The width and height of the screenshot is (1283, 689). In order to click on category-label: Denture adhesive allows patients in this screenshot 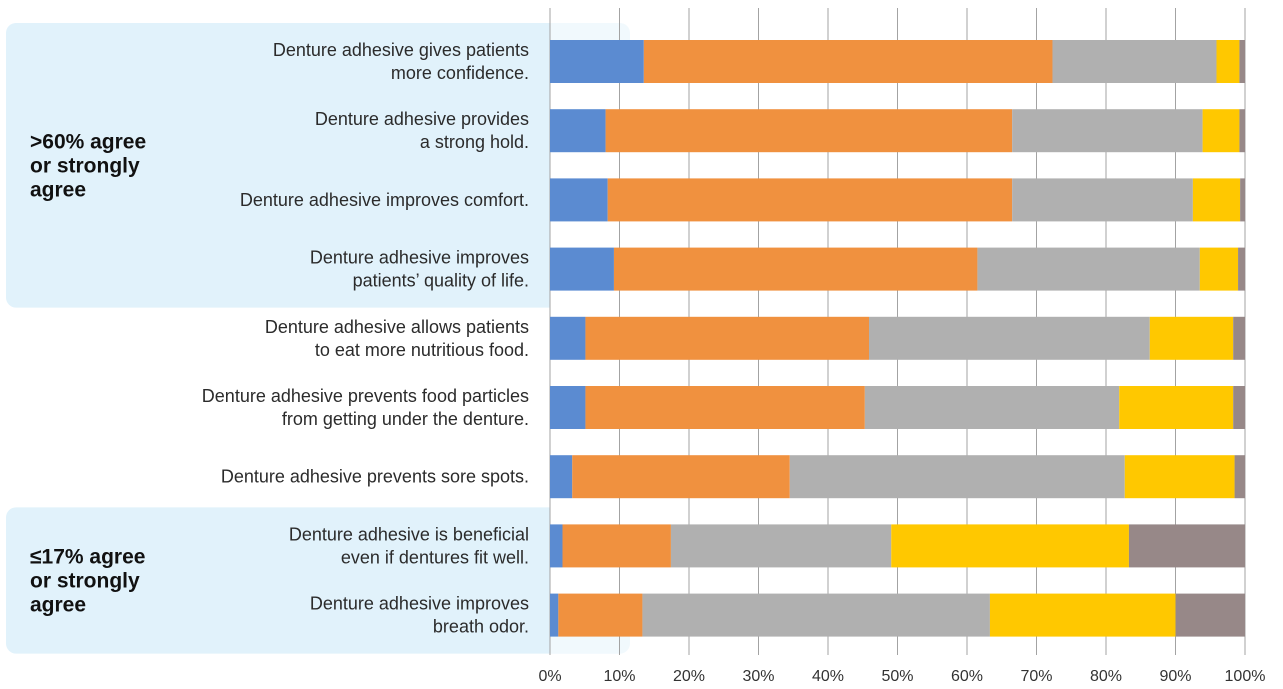, I will do `click(397, 327)`.